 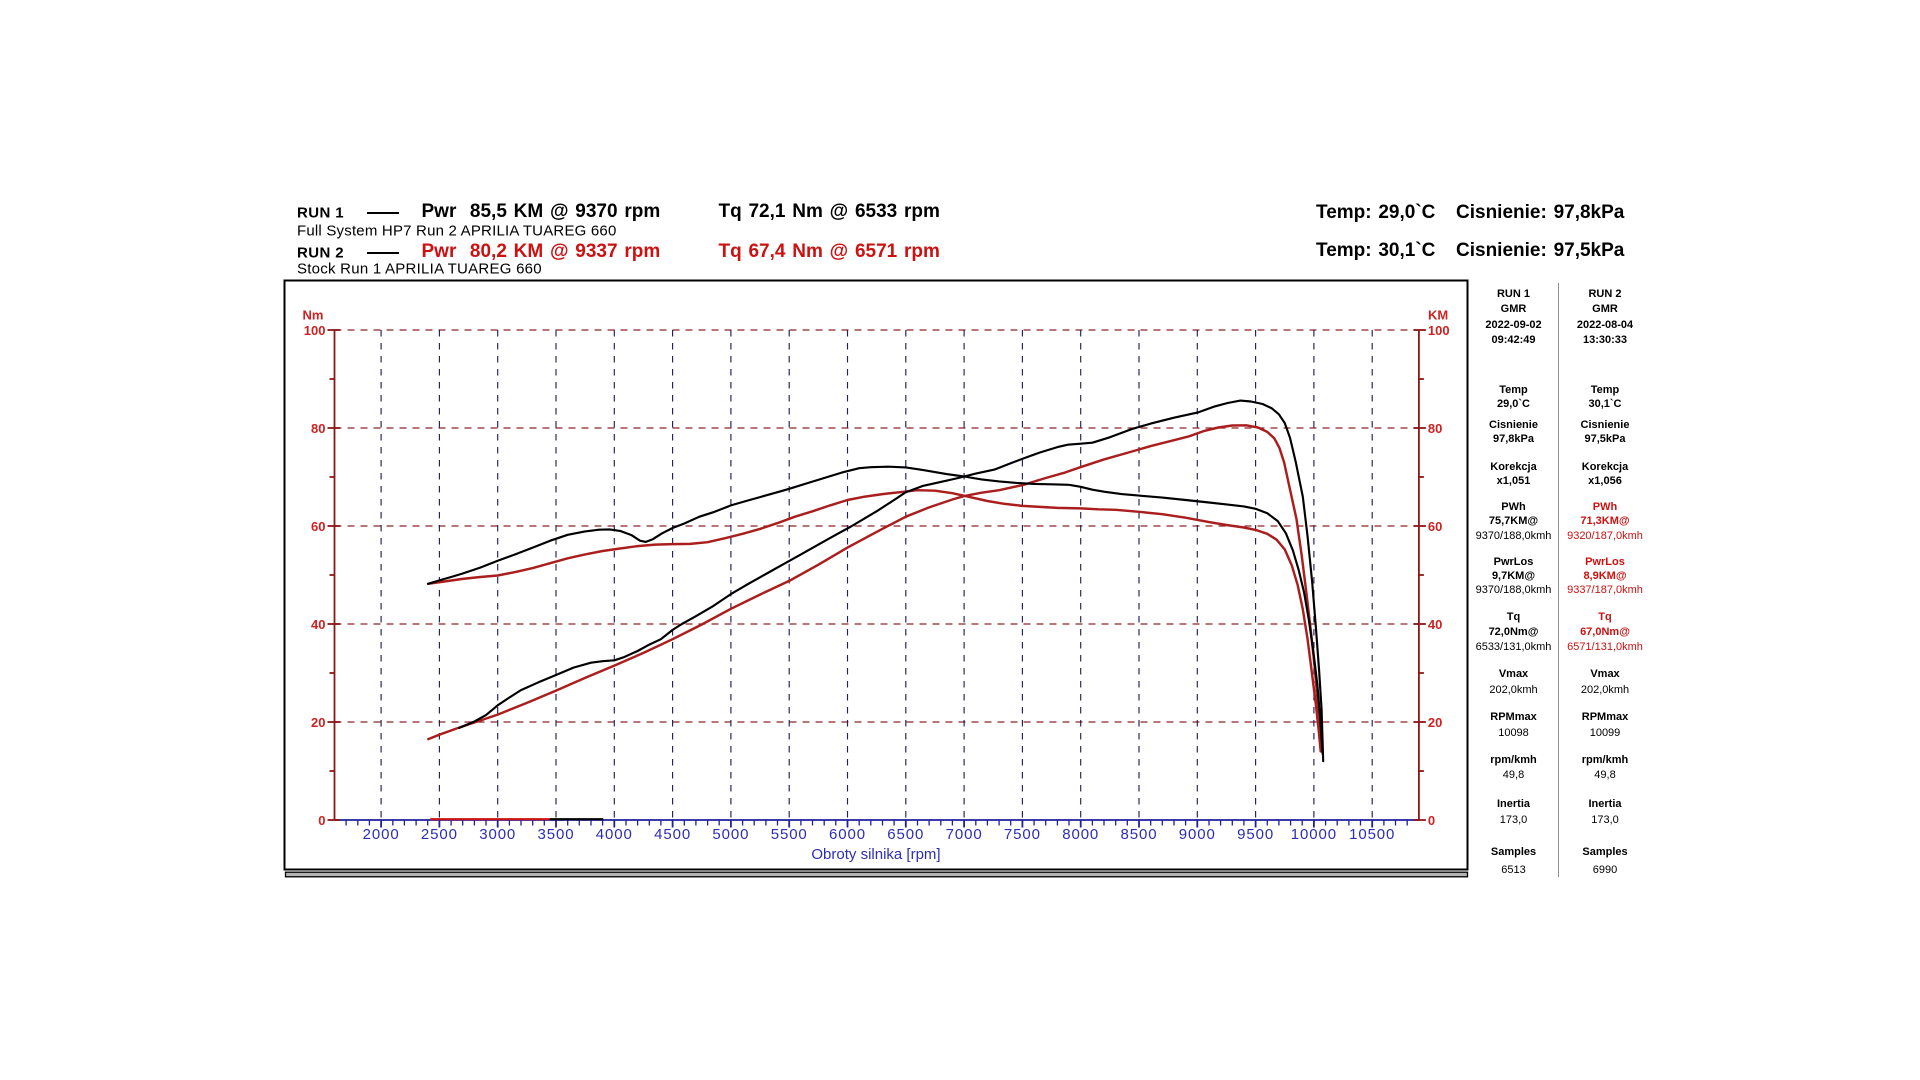 What do you see at coordinates (556, 834) in the screenshot?
I see `svg-text: 3500` at bounding box center [556, 834].